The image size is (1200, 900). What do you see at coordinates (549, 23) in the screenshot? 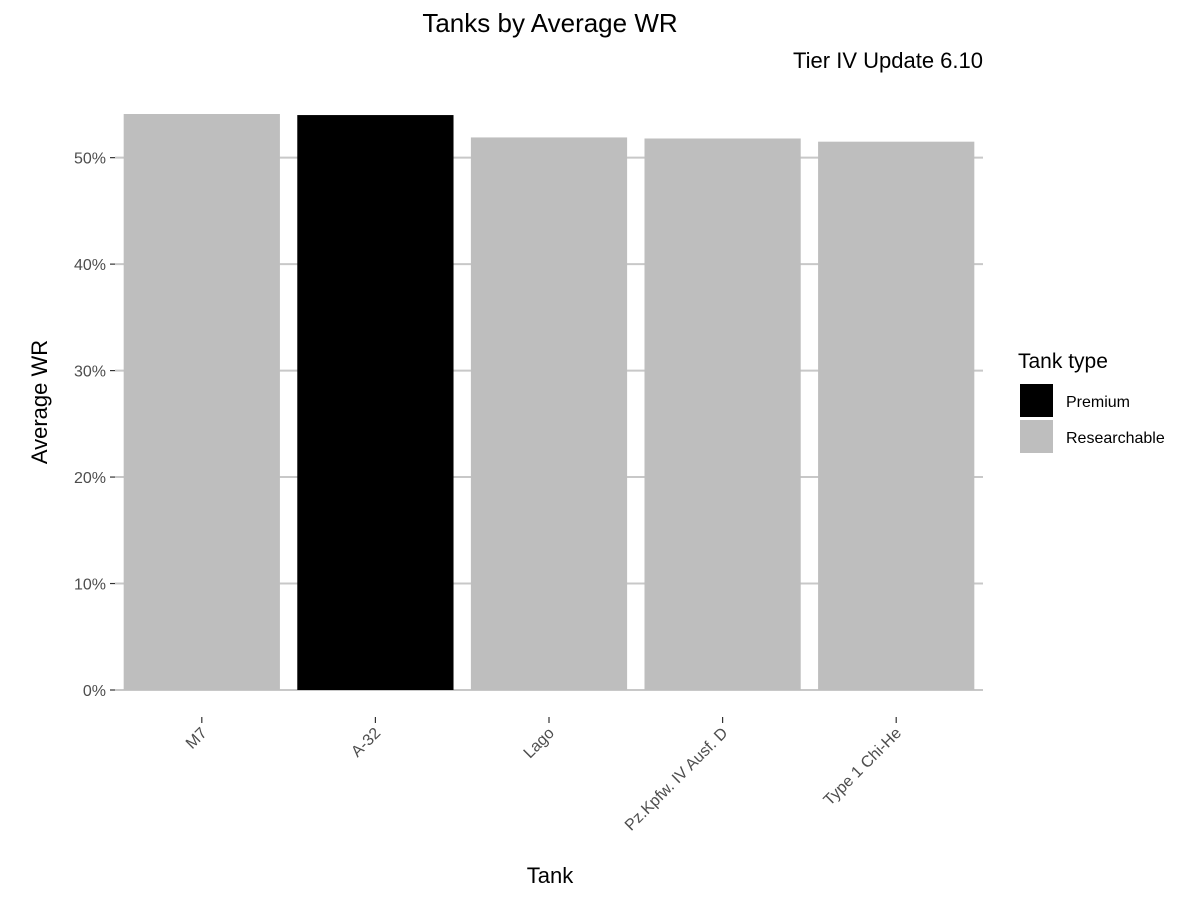
I see `chart-title: Tanks by Average WR` at bounding box center [549, 23].